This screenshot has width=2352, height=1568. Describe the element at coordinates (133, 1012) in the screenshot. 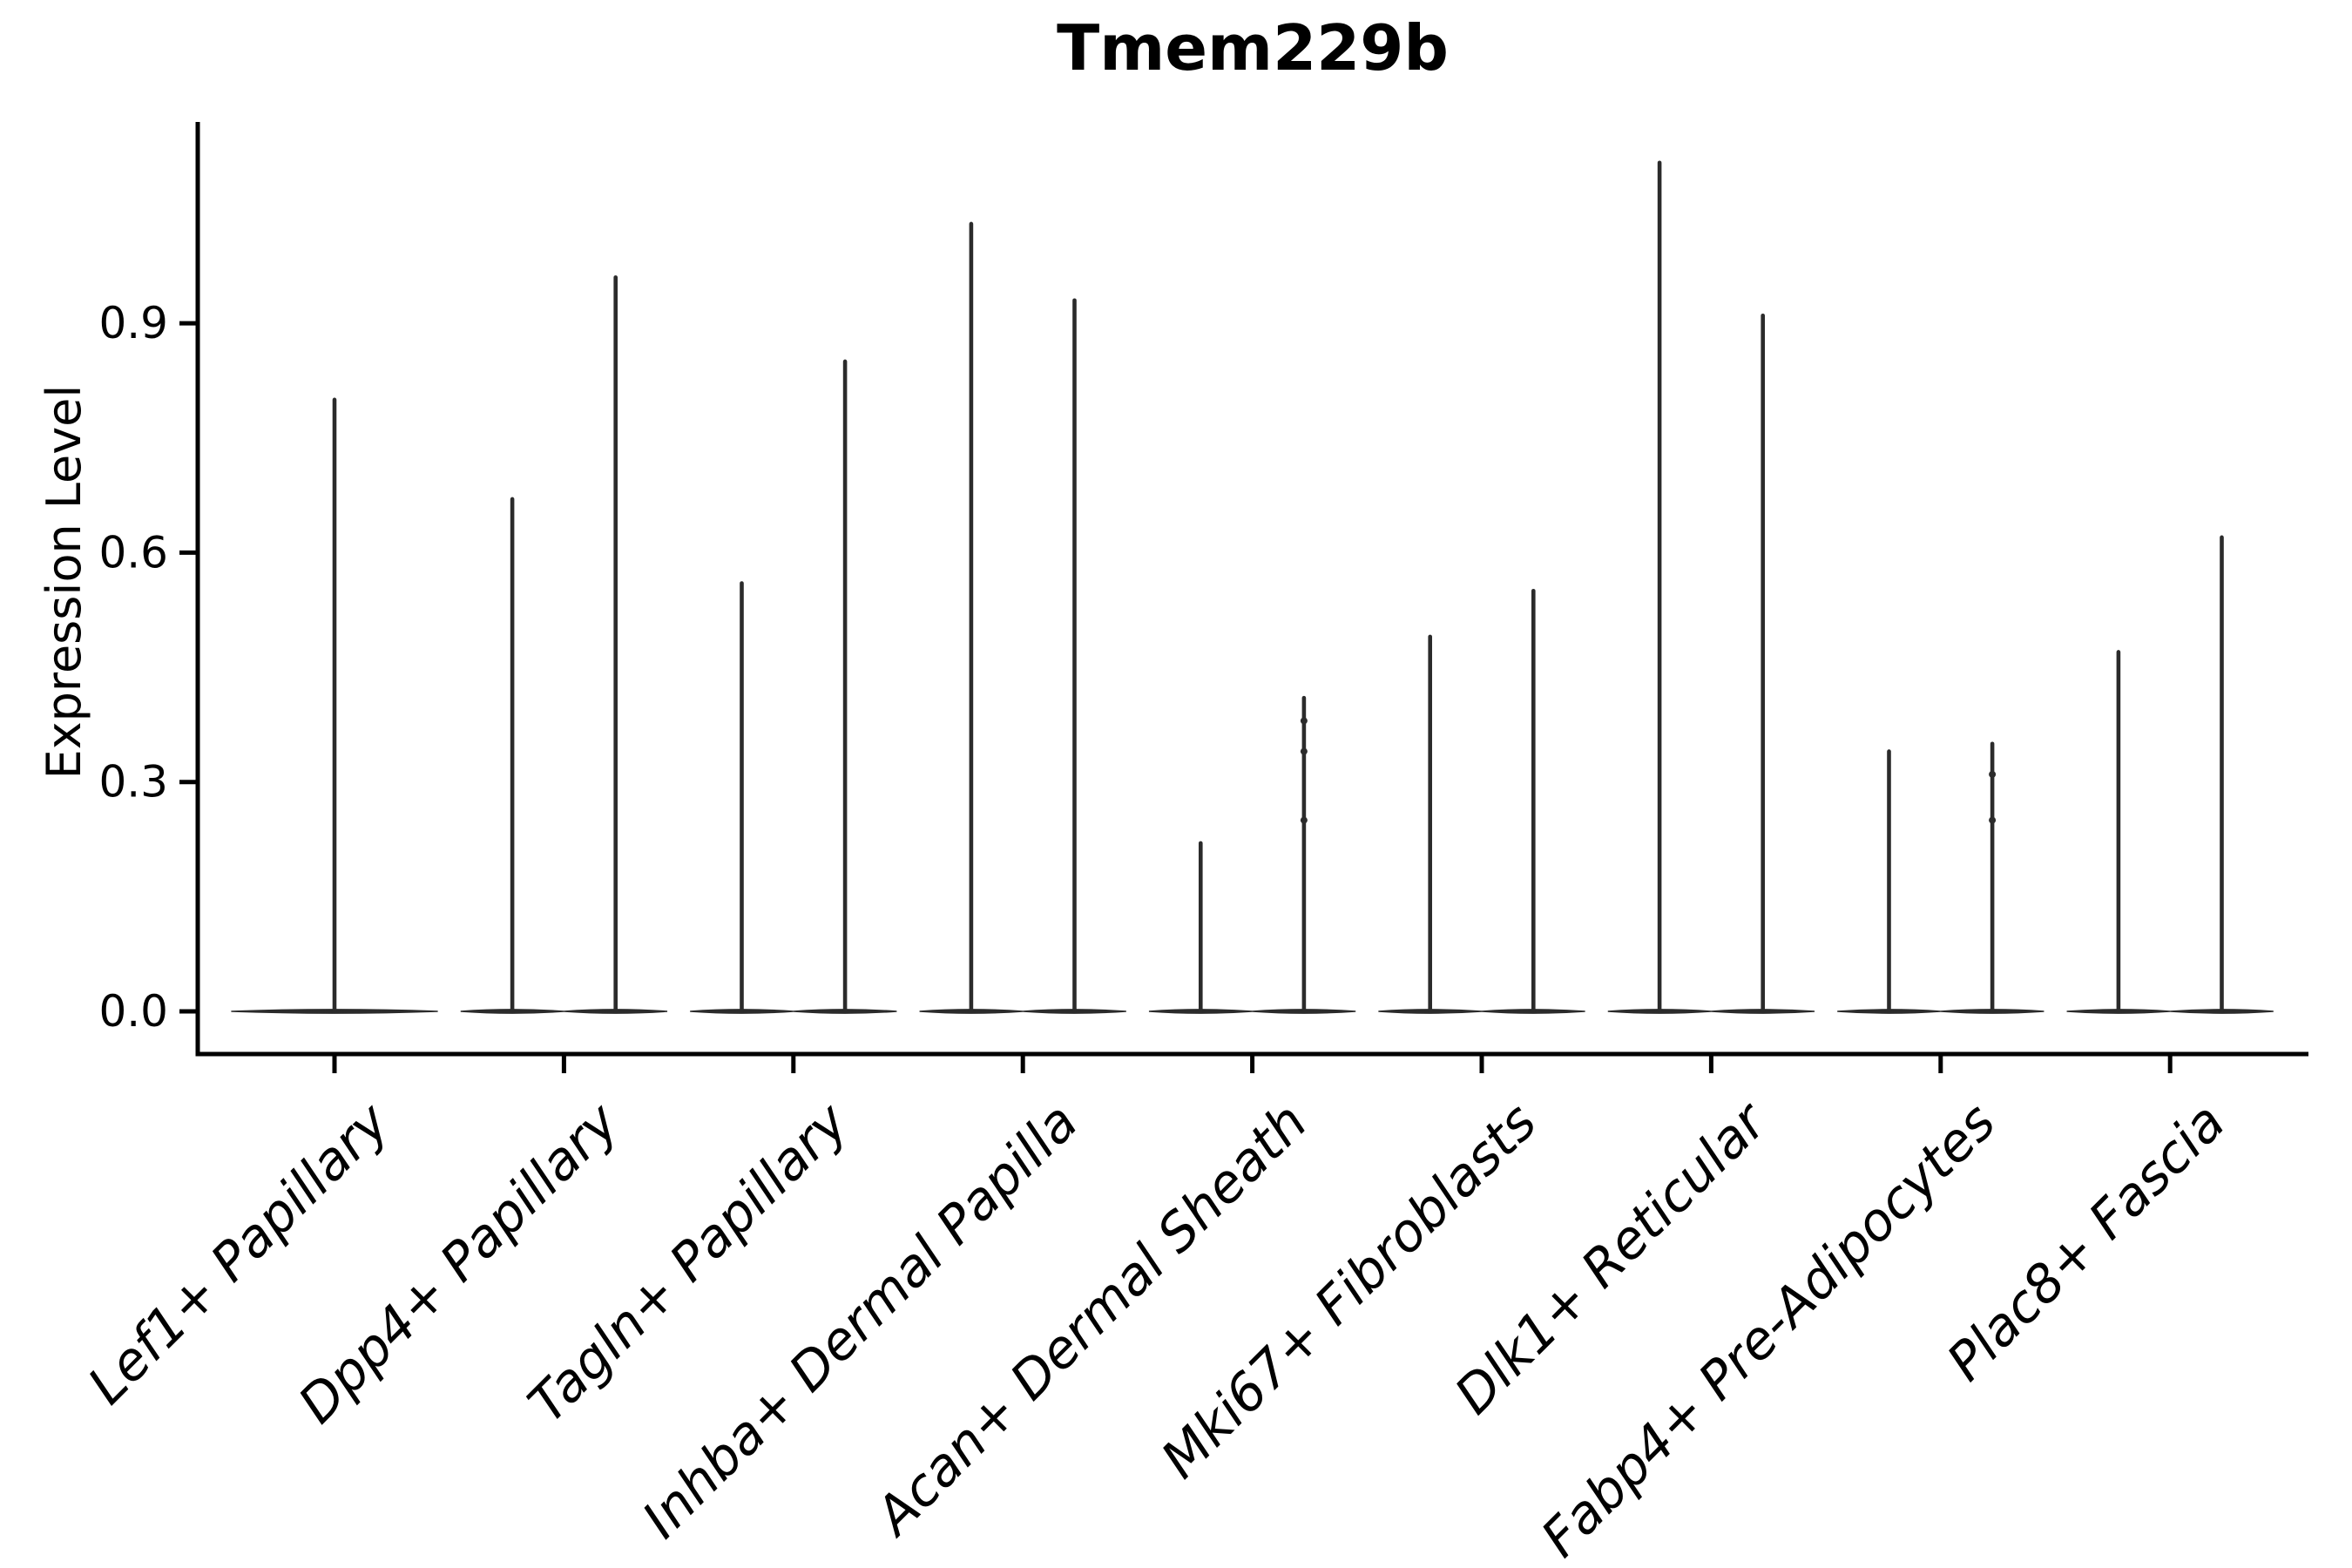

I see `y-tick-label: 0.0` at that location.